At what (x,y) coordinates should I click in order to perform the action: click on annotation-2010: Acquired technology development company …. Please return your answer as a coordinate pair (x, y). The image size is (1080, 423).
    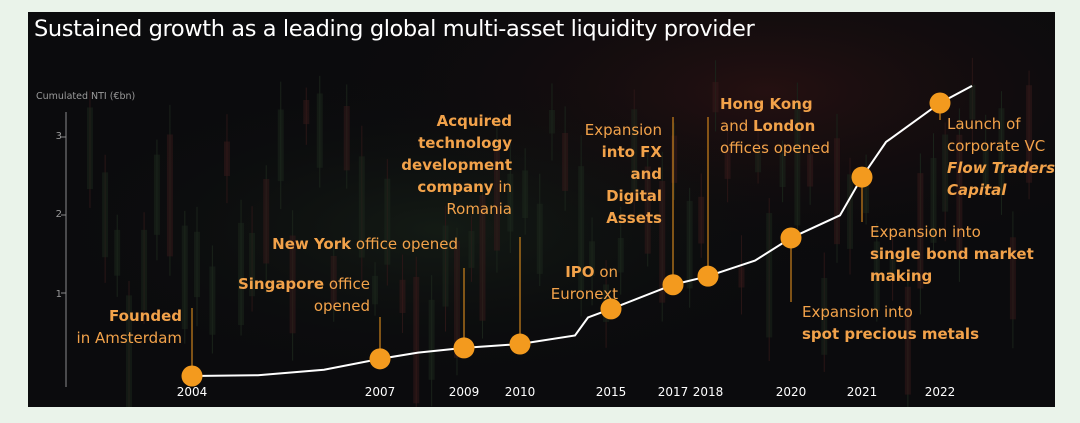
    Looking at the image, I should click on (456, 165).